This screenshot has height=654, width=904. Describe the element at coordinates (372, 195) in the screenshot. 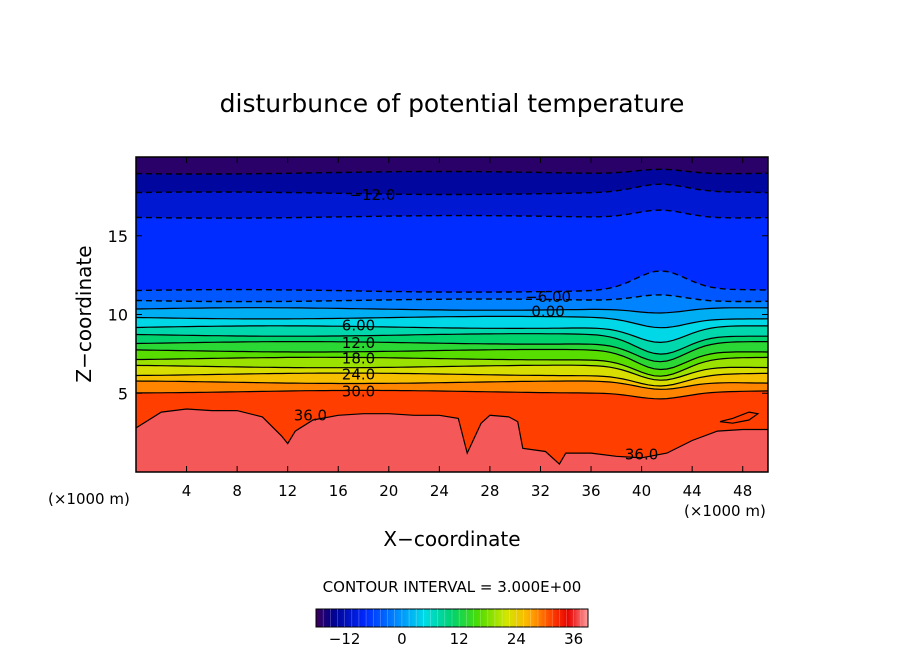

I see `contour-label: −12.0` at that location.